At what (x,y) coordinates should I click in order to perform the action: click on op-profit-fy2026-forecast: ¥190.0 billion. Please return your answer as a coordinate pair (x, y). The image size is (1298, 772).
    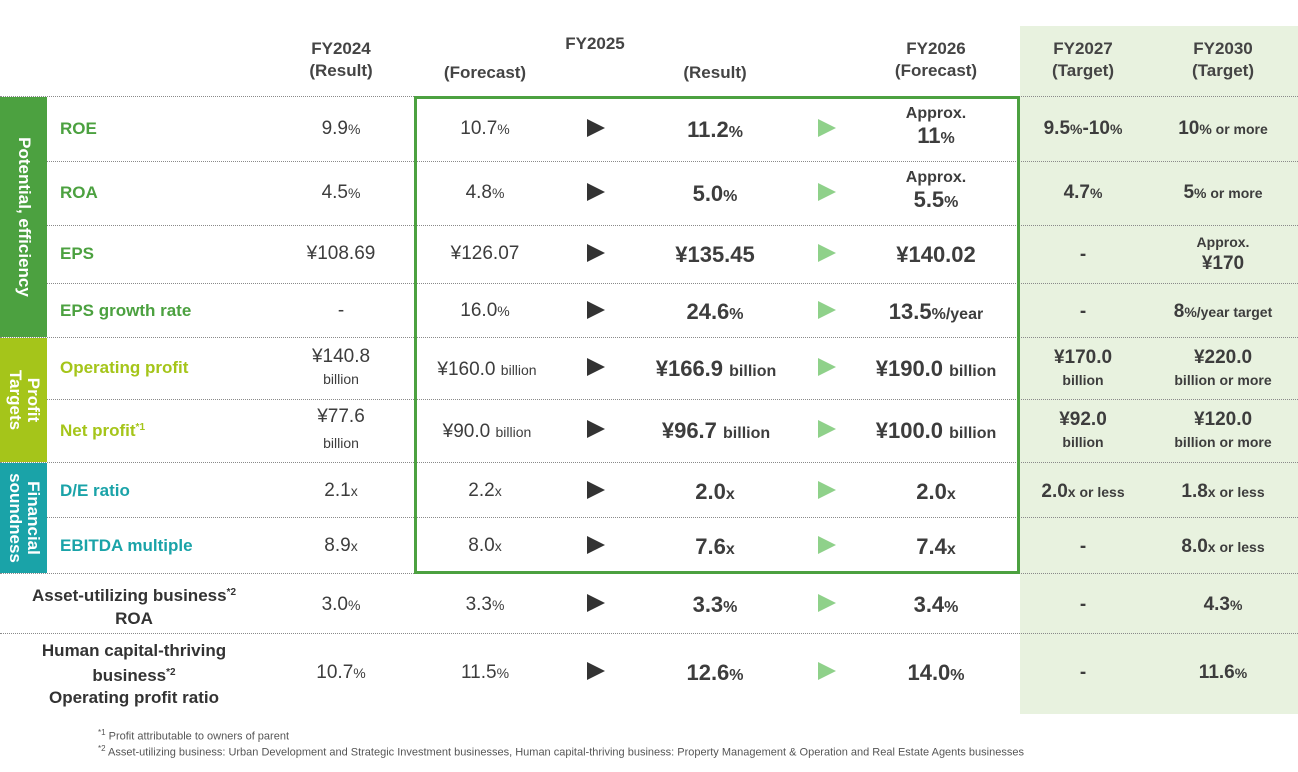
    Looking at the image, I should click on (936, 368).